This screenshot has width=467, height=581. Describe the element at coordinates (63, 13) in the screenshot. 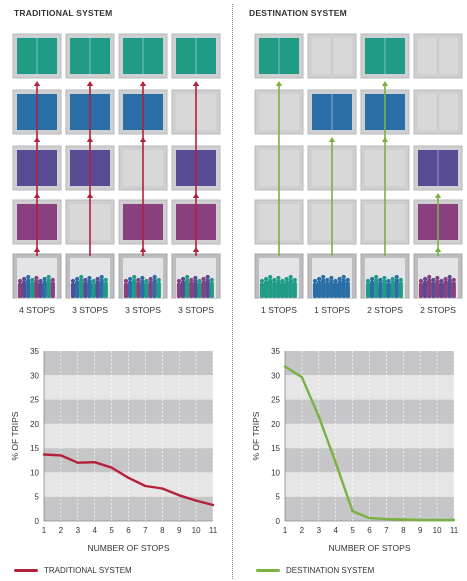

I see `traditional-system-heading: TRADITIONAL SYSTEM` at that location.